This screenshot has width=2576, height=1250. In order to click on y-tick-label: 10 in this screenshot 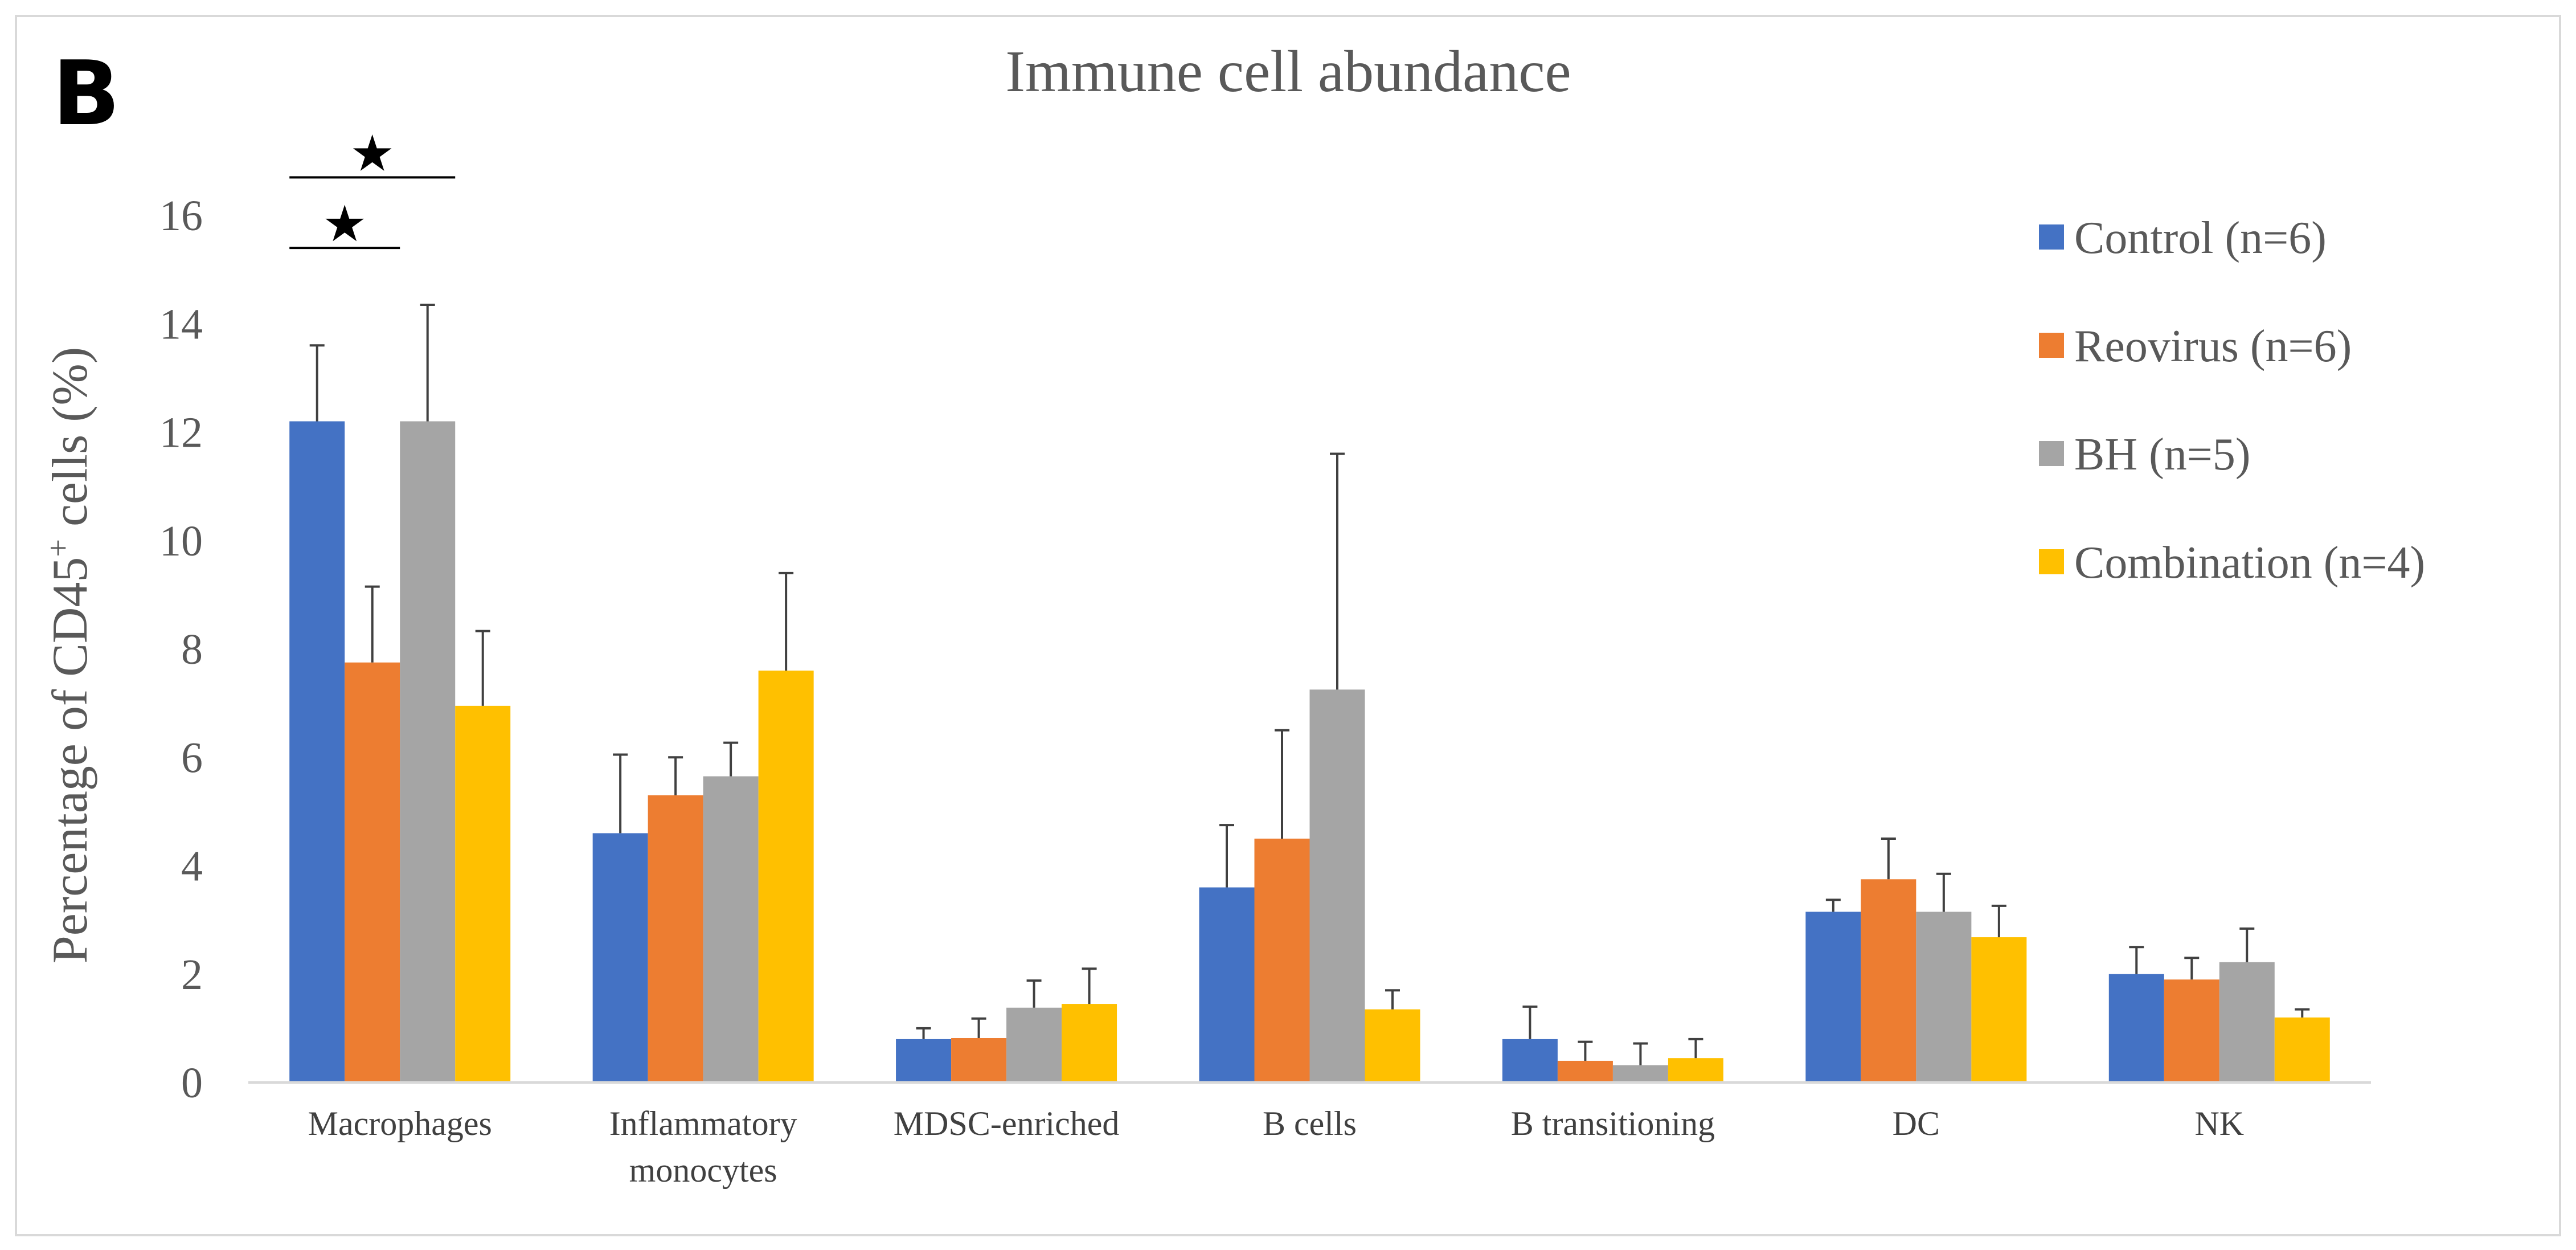, I will do `click(181, 541)`.